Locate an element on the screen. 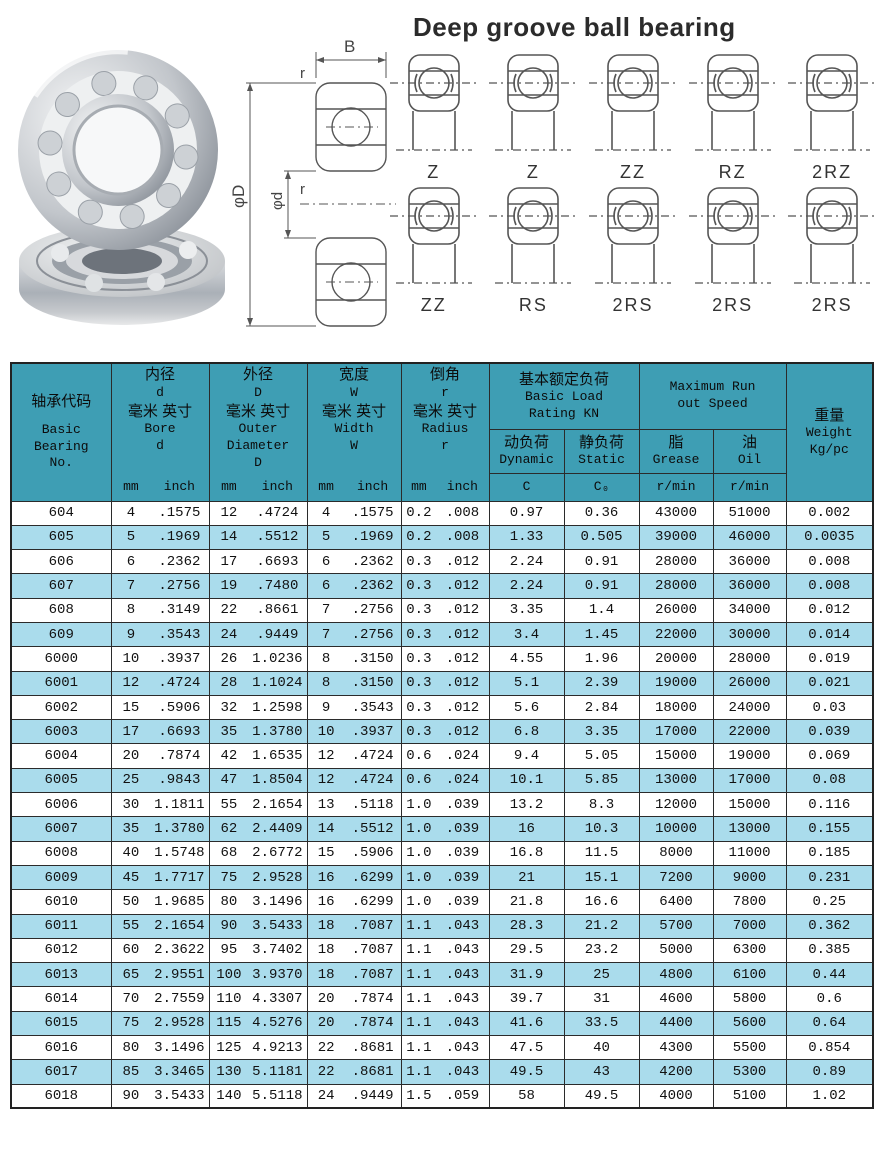 This screenshot has height=1153, width=882. outer-en-sym: D is located at coordinates (258, 462).